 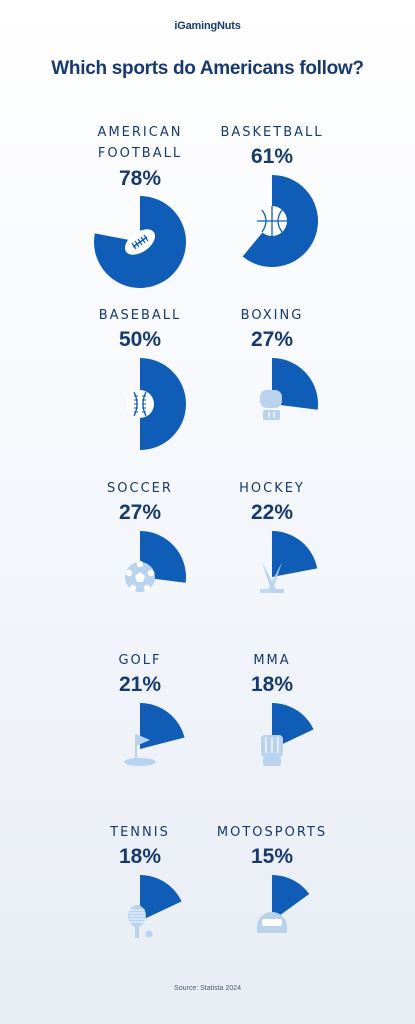 I want to click on sport-label-line: GOLF, so click(x=140, y=660).